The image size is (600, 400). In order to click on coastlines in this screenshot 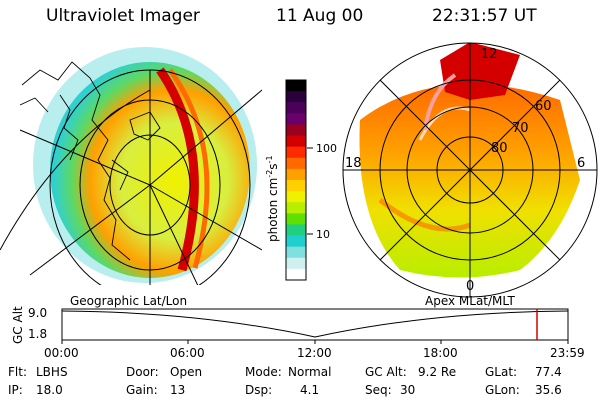, I will do `click(90, 161)`.